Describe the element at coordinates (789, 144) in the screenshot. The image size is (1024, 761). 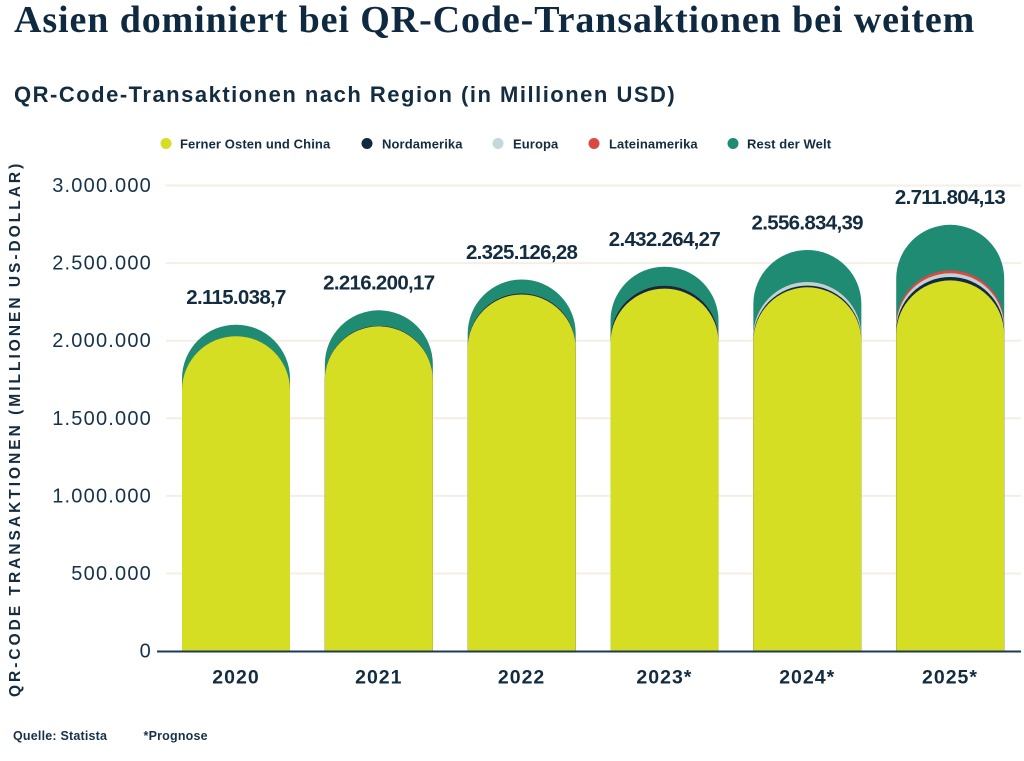
I see `svg-text: Rest der Welt` at that location.